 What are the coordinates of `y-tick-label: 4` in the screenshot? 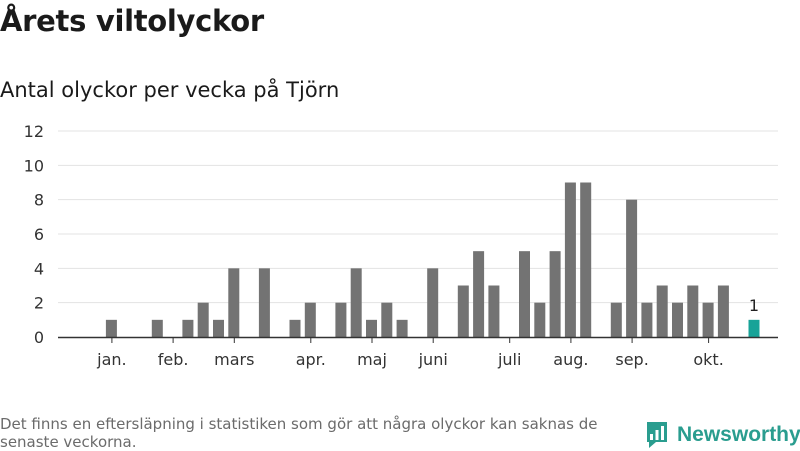 It's located at (39, 268).